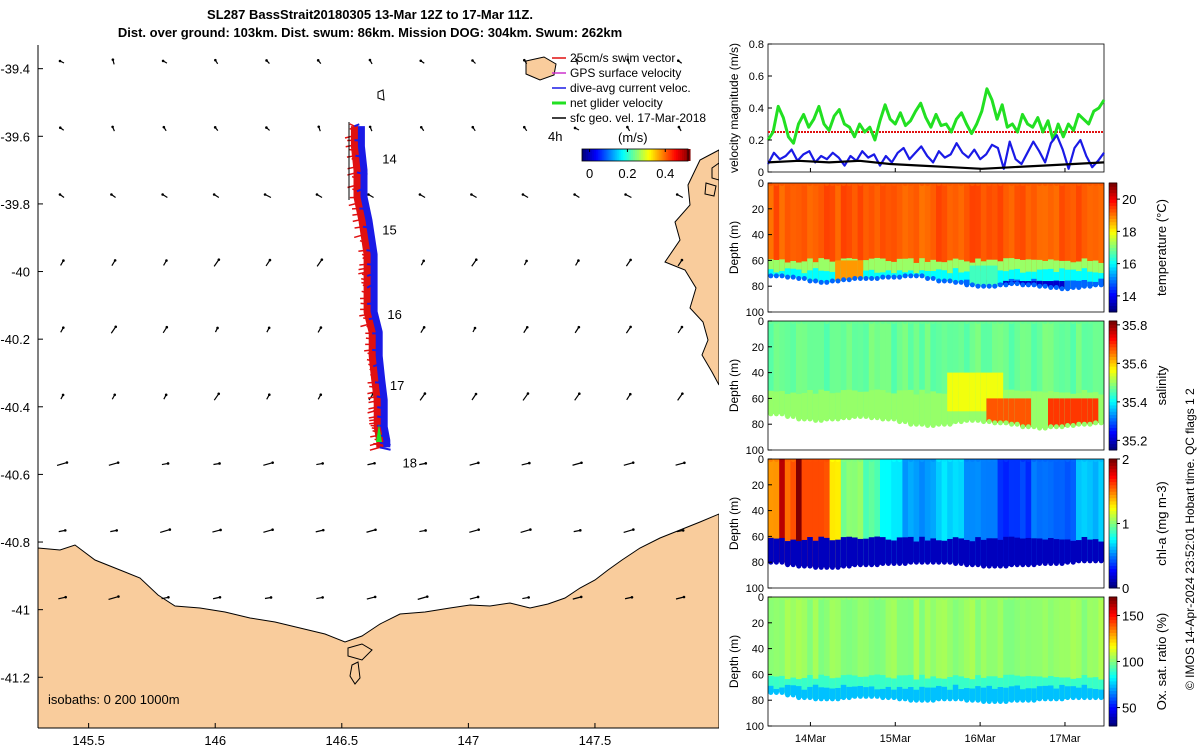 The height and width of the screenshot is (750, 1200). What do you see at coordinates (589, 173) in the screenshot?
I see `colorbar-tick-label: 0` at bounding box center [589, 173].